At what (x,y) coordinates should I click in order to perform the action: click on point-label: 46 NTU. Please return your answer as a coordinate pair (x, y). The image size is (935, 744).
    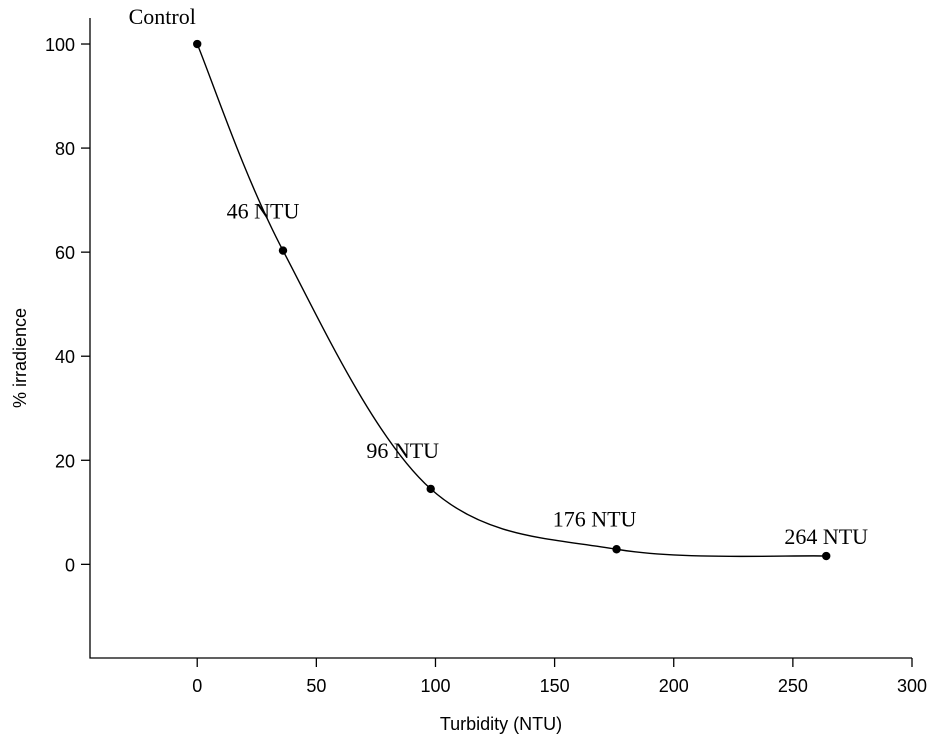
    Looking at the image, I should click on (263, 211).